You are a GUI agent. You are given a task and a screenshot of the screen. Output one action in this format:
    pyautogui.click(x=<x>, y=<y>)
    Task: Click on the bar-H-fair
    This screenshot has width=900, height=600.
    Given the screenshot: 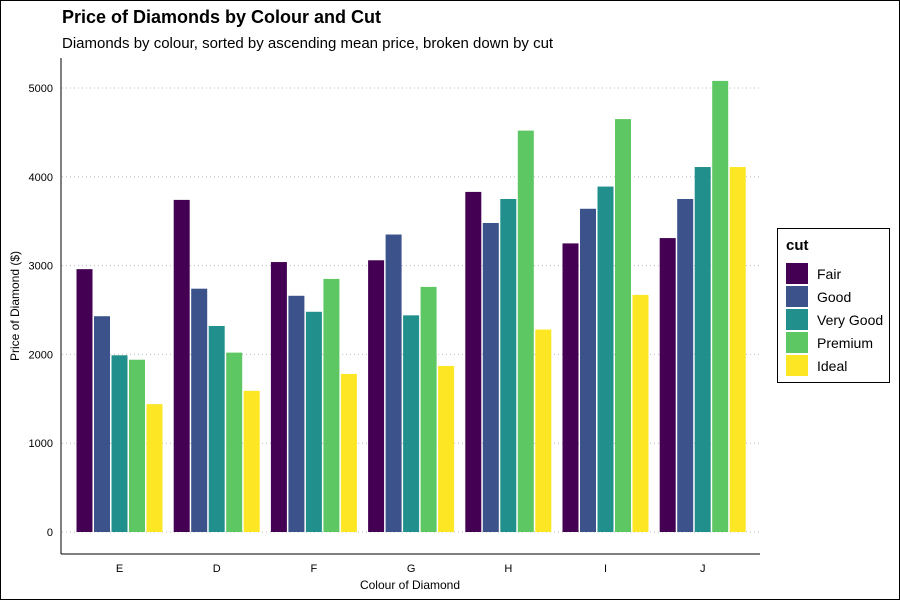 What is the action you would take?
    pyautogui.click(x=473, y=361)
    